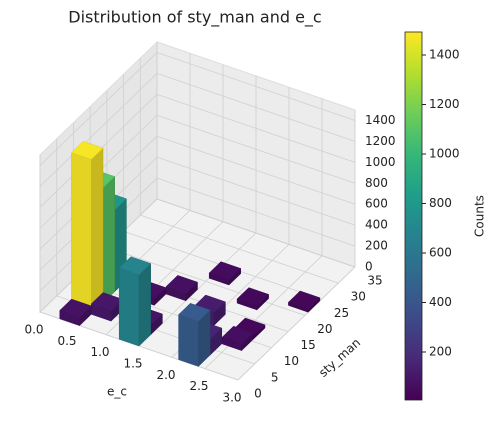 Image resolution: width=497 pixels, height=424 pixels. Describe the element at coordinates (198, 386) in the screenshot. I see `x-tick-label: 2.5` at that location.